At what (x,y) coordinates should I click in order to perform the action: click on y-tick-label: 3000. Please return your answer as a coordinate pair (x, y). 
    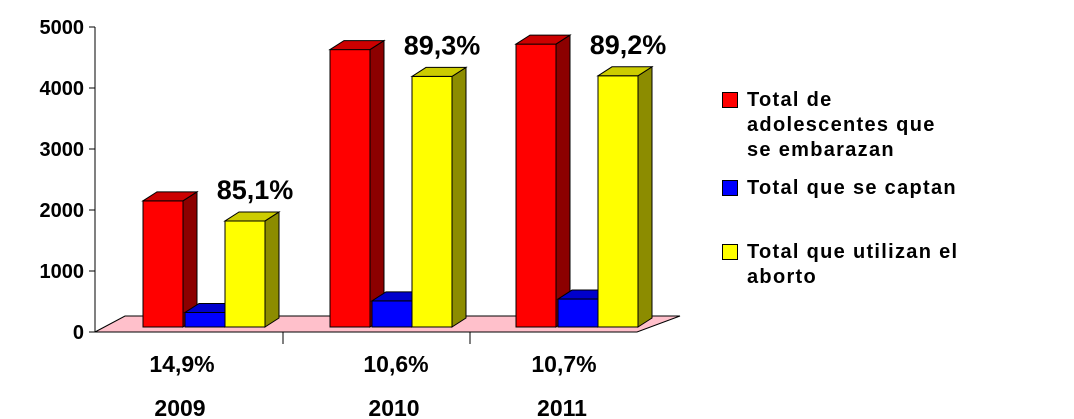
    Looking at the image, I should click on (62, 150).